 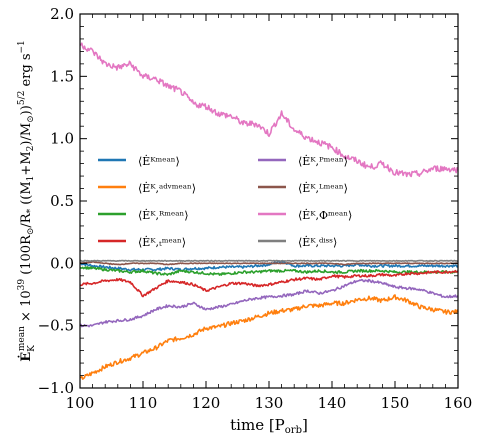 What do you see at coordinates (323, 188) in the screenshot?
I see `legend-label: ⟨Ėᴷ,ᴸᵐᵉᵃⁿ⟩` at bounding box center [323, 188].